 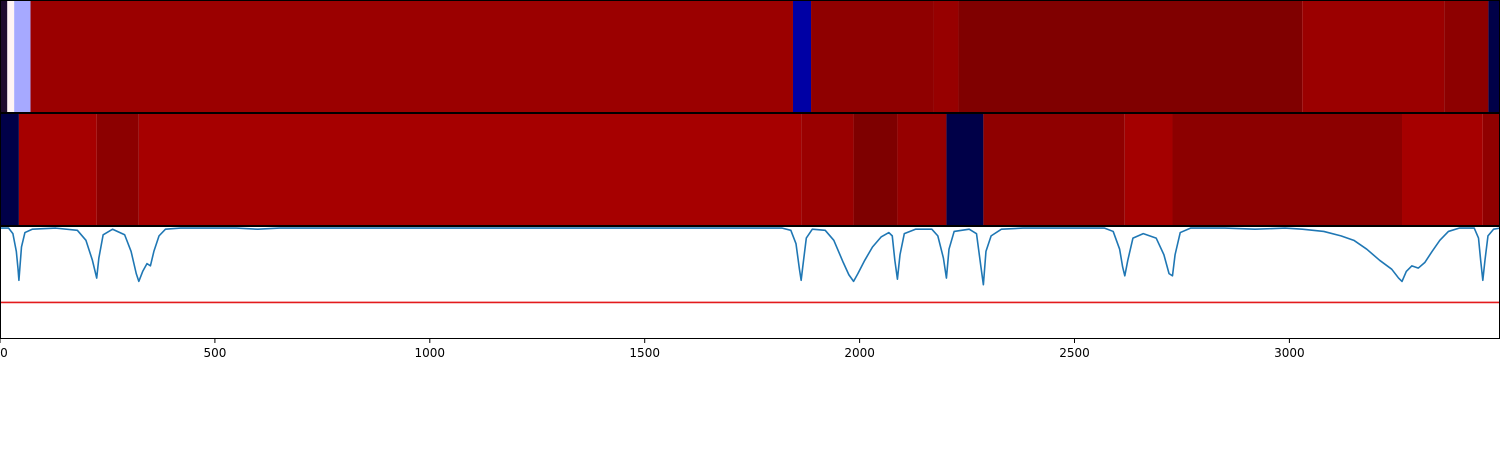 I want to click on x-tick-label-0: 0, so click(x=4, y=353).